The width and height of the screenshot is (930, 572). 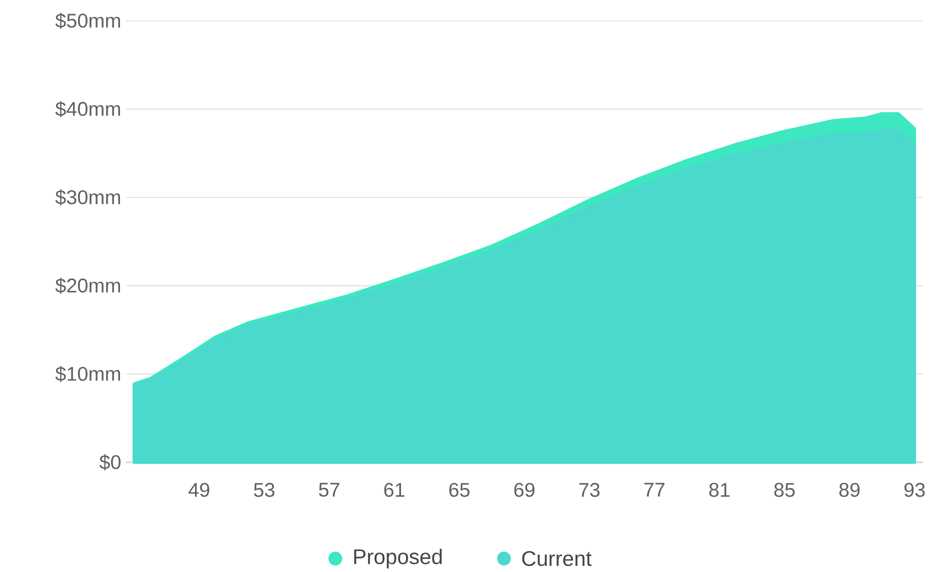 What do you see at coordinates (87, 374) in the screenshot?
I see `y-tick-label: $10mm` at bounding box center [87, 374].